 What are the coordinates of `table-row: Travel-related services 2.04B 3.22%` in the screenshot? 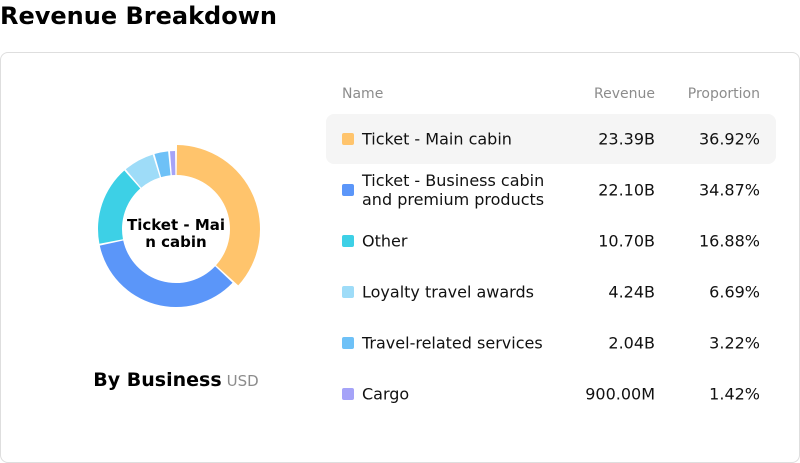 It's located at (551, 343).